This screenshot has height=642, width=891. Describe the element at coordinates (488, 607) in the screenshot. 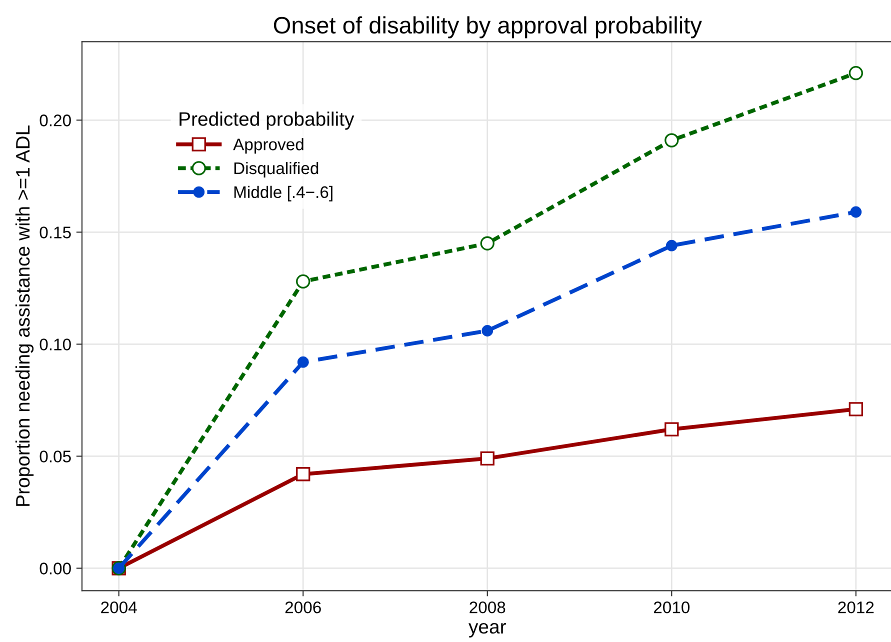

I see `x-tick-label: 2008` at that location.